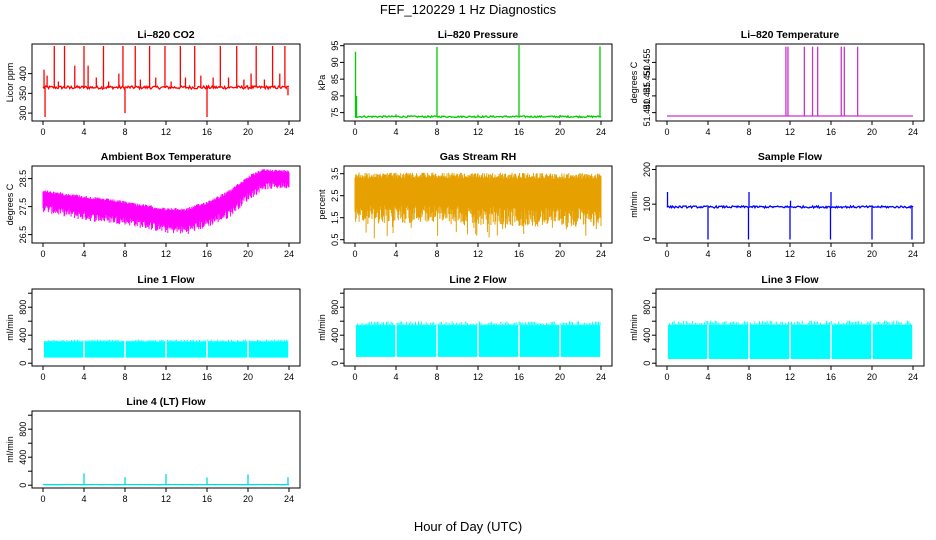  Describe the element at coordinates (335, 96) in the screenshot. I see `y-tick-label: 80` at that location.